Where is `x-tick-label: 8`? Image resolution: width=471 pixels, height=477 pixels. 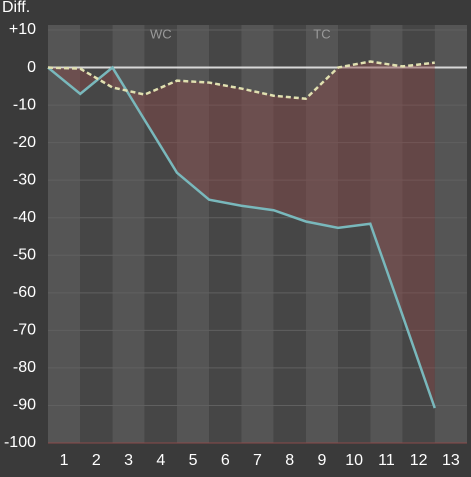
x-tick-label: 8 is located at coordinates (289, 460).